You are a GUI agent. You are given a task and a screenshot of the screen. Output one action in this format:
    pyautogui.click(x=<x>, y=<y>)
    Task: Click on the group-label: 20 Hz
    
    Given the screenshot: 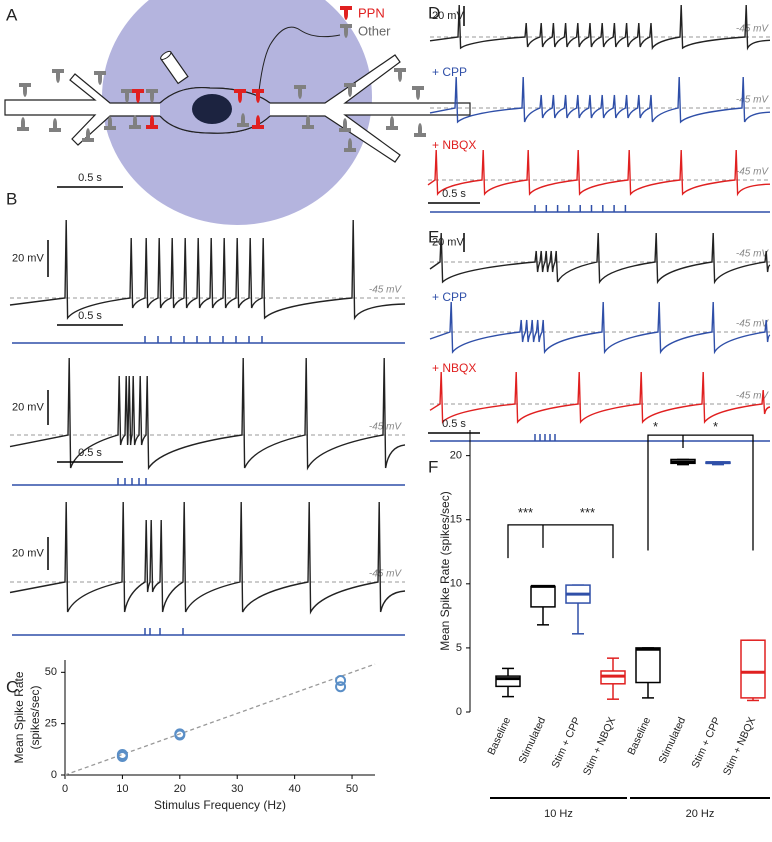 What is the action you would take?
    pyautogui.click(x=700, y=814)
    